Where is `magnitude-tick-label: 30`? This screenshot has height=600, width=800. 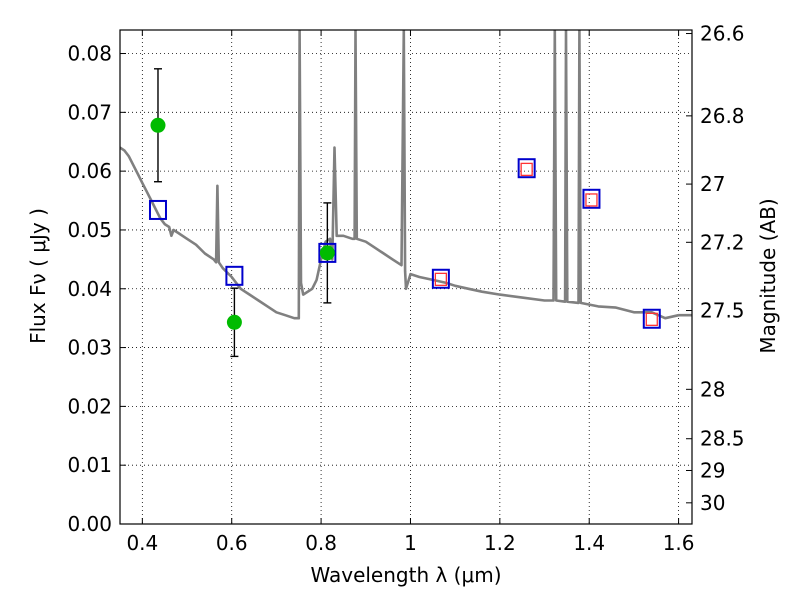 magnitude-tick-label: 30 is located at coordinates (712, 503).